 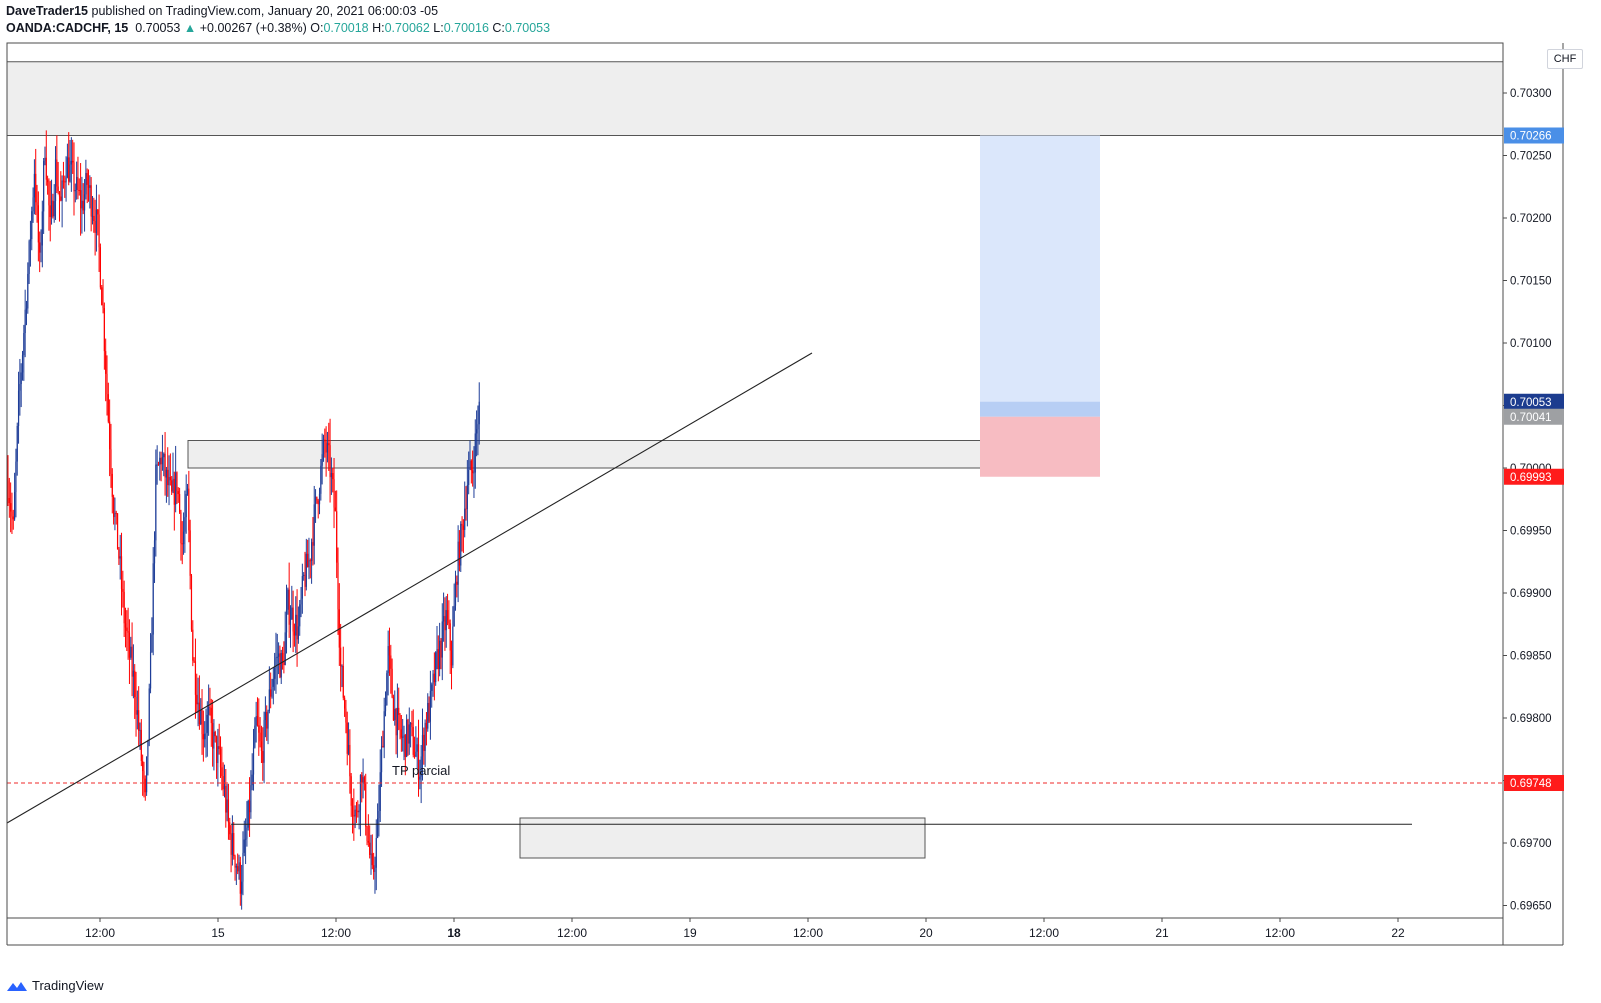 I want to click on price-label: 0.69993, so click(x=1531, y=478).